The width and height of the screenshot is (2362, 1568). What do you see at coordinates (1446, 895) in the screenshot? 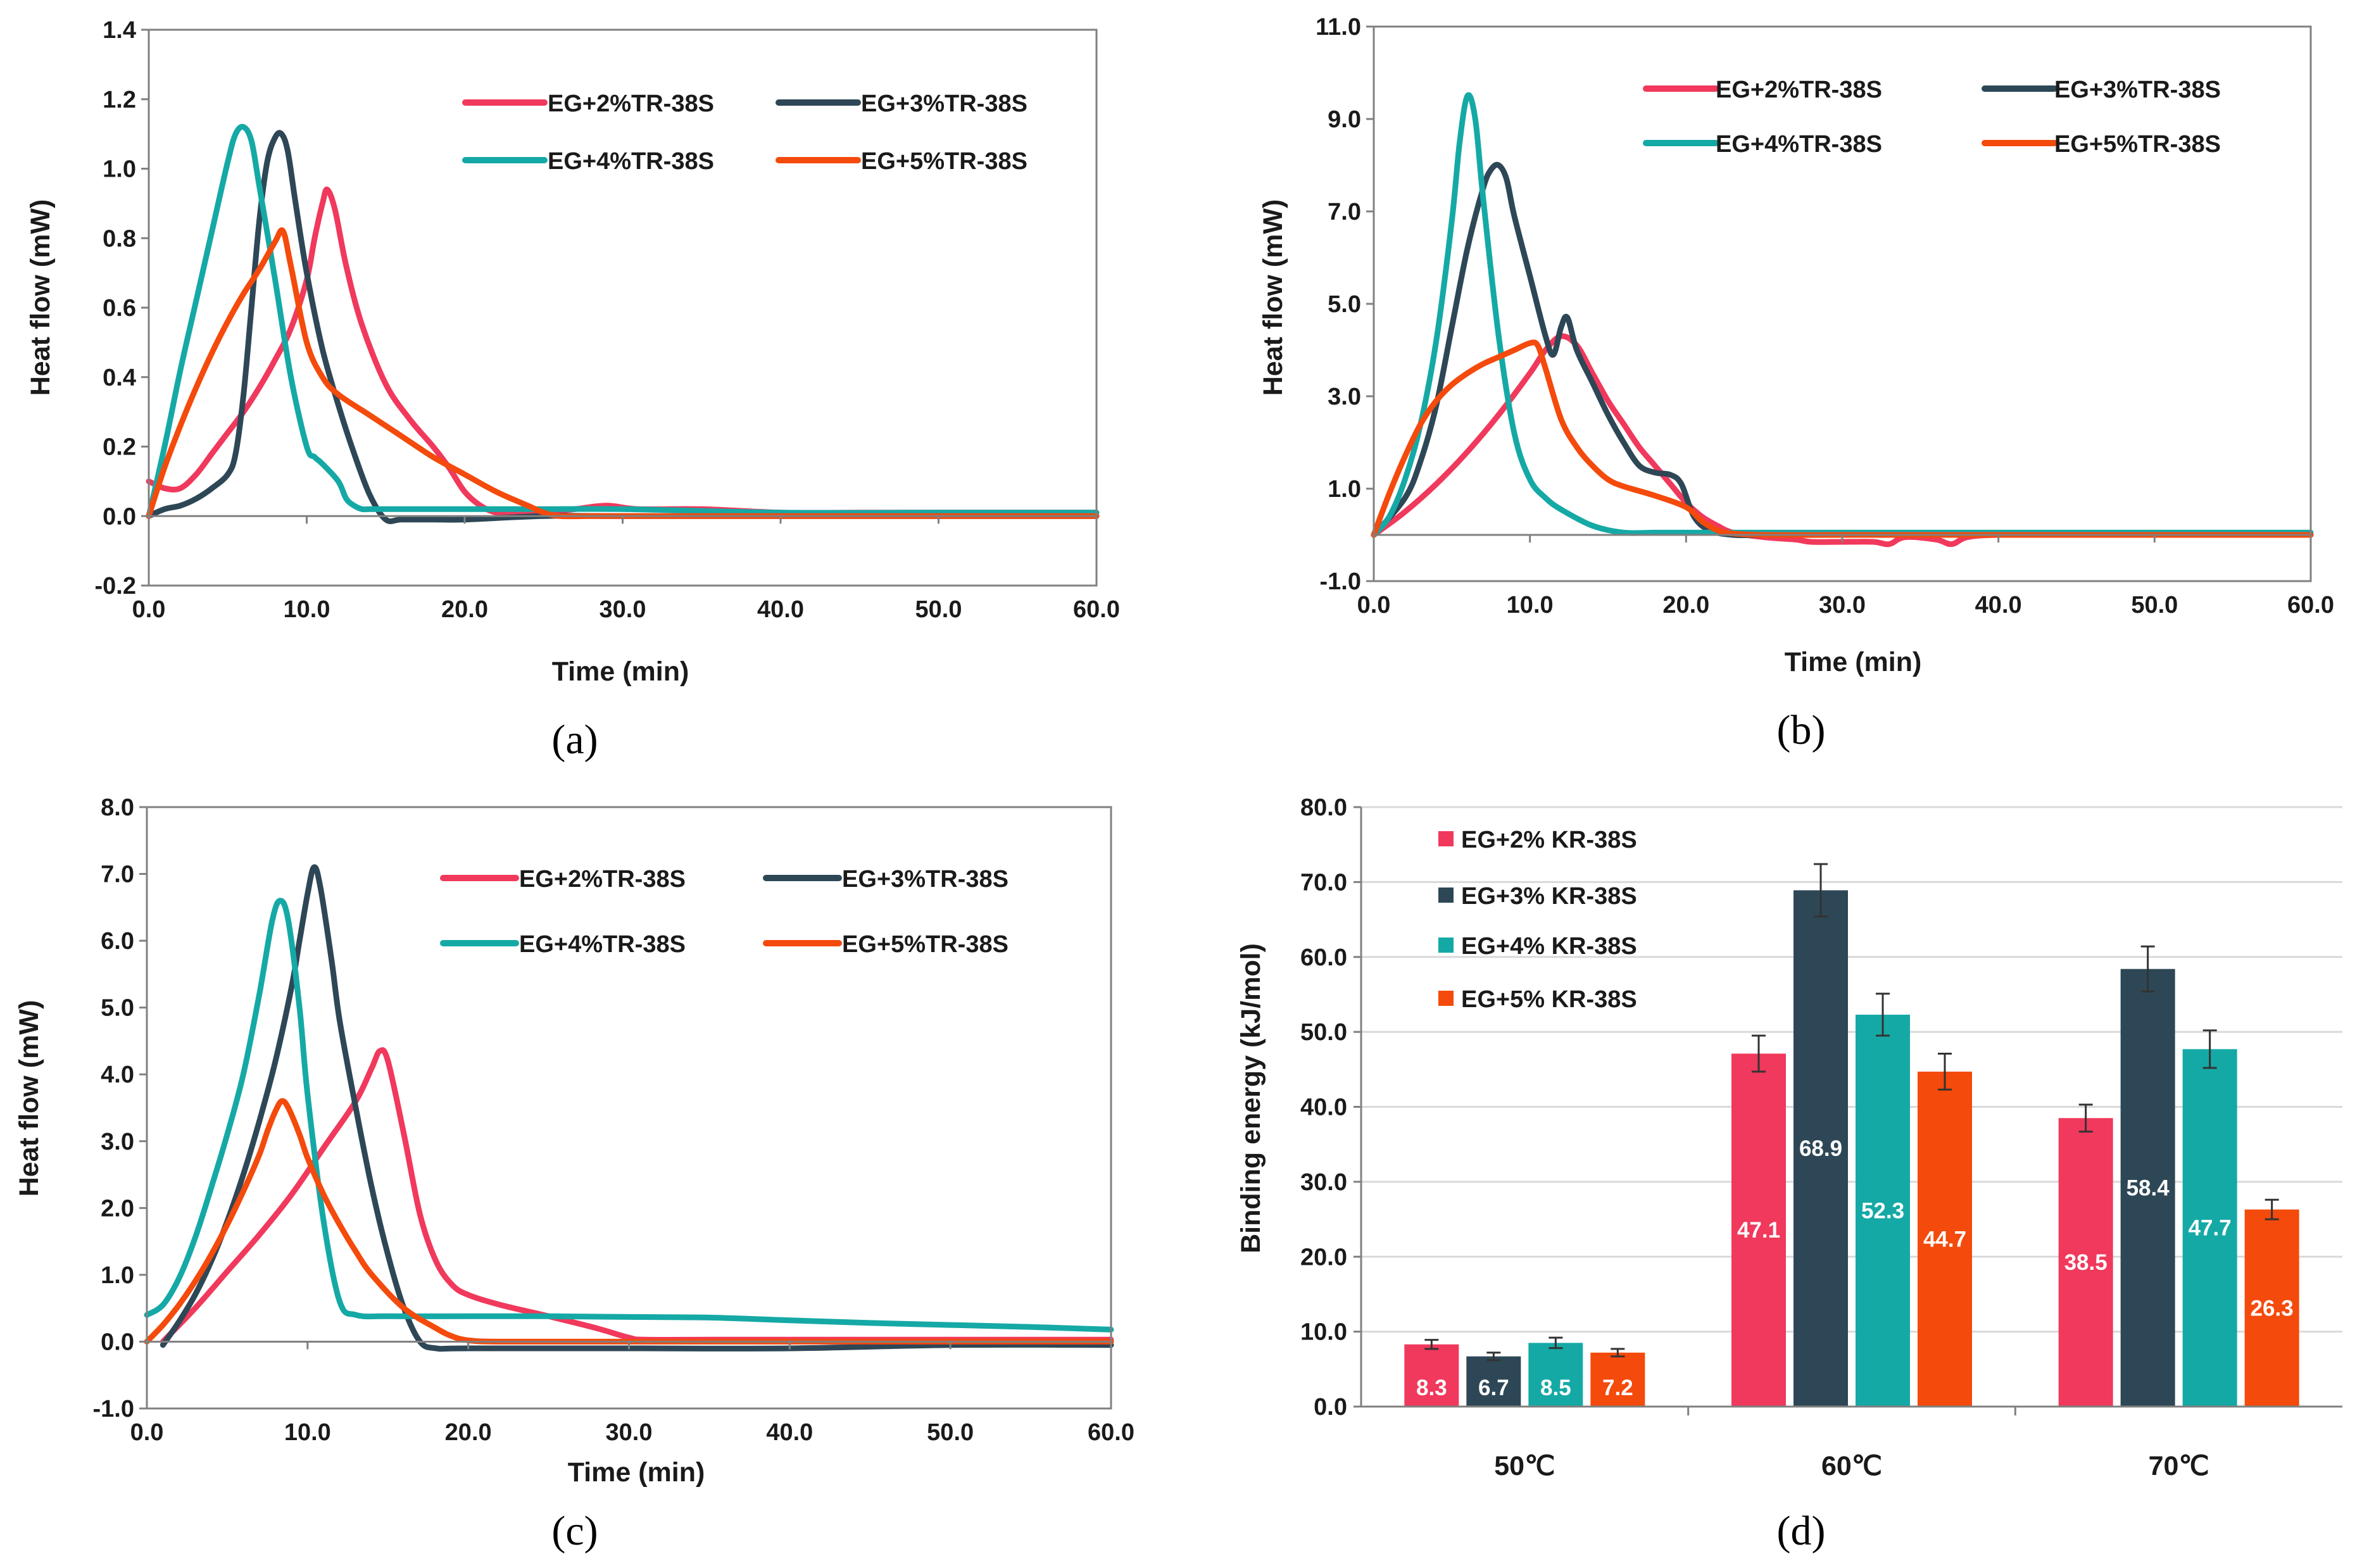
I see `legend-swatch-eg3` at bounding box center [1446, 895].